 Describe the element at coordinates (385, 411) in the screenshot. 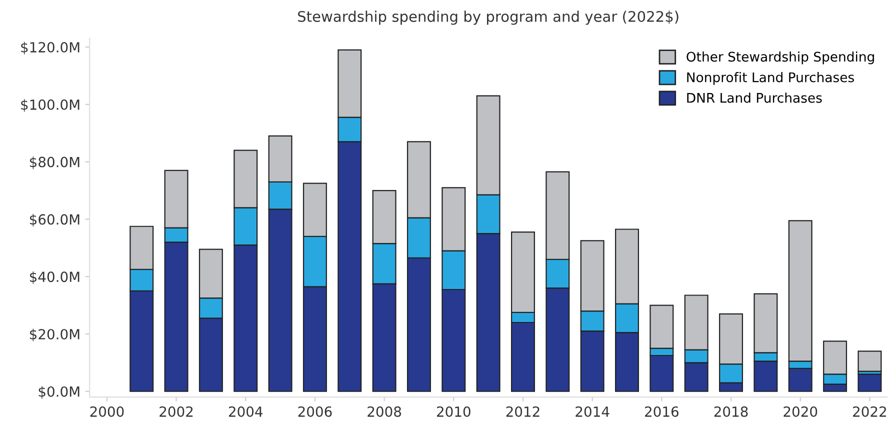

I see `x-tick-label: 2008` at that location.